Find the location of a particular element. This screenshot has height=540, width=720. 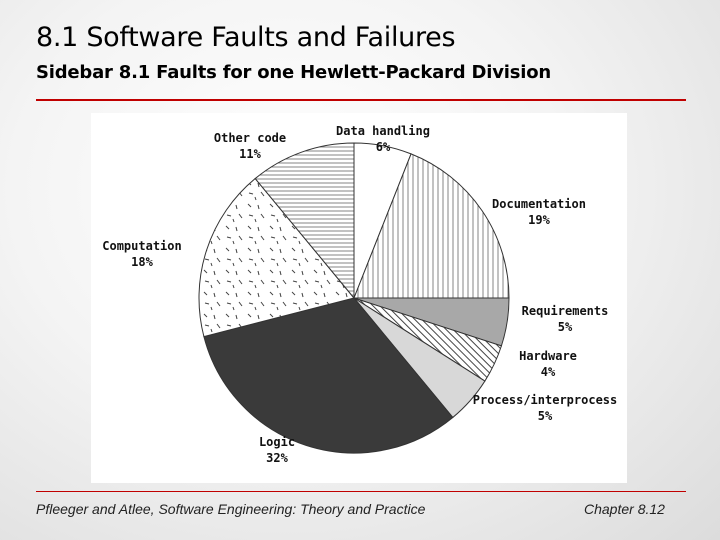

pie-slice-computation is located at coordinates (276, 257).